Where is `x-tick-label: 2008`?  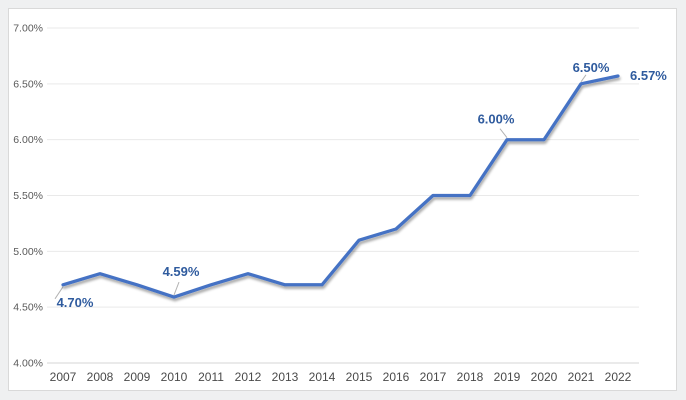
x-tick-label: 2008 is located at coordinates (100, 377).